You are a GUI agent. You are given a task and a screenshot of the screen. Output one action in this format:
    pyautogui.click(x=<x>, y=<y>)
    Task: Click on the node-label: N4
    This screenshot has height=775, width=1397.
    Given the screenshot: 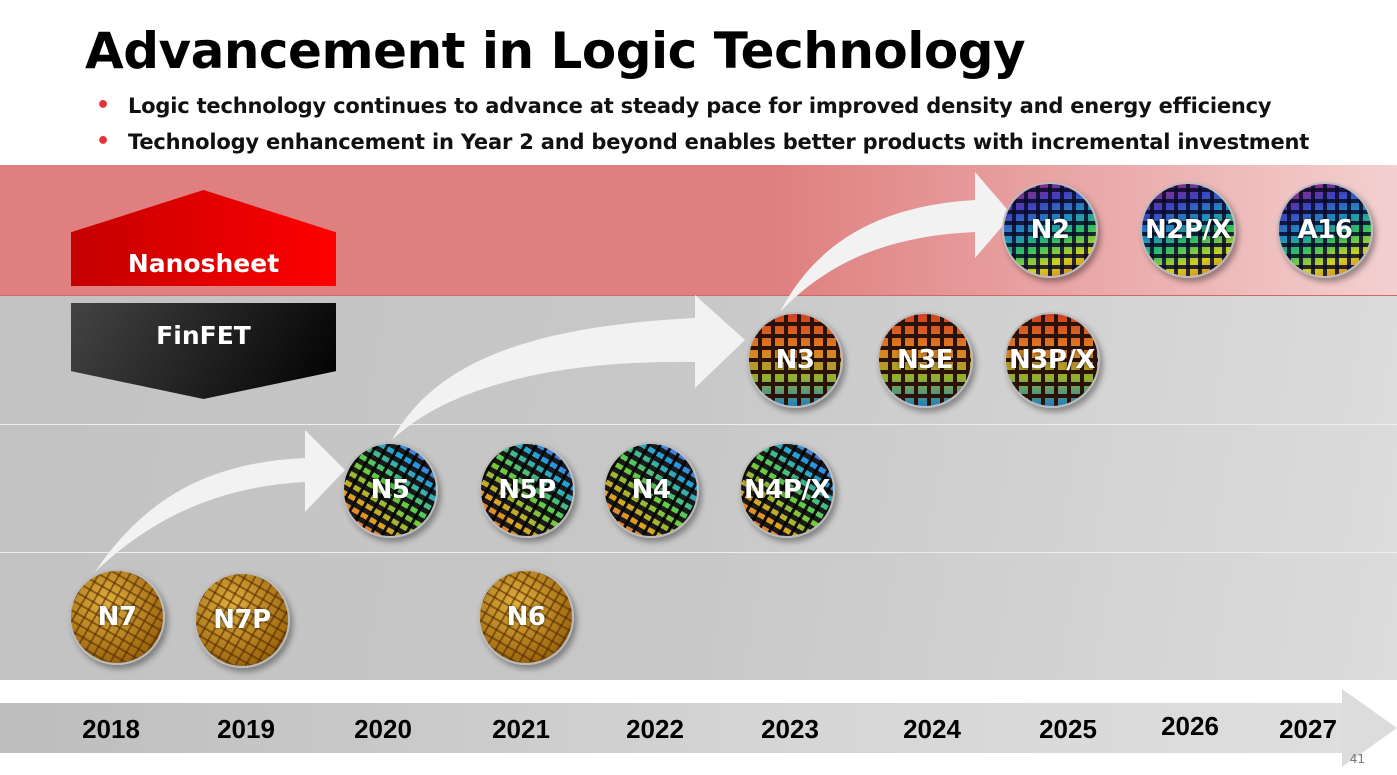 What is the action you would take?
    pyautogui.click(x=651, y=490)
    